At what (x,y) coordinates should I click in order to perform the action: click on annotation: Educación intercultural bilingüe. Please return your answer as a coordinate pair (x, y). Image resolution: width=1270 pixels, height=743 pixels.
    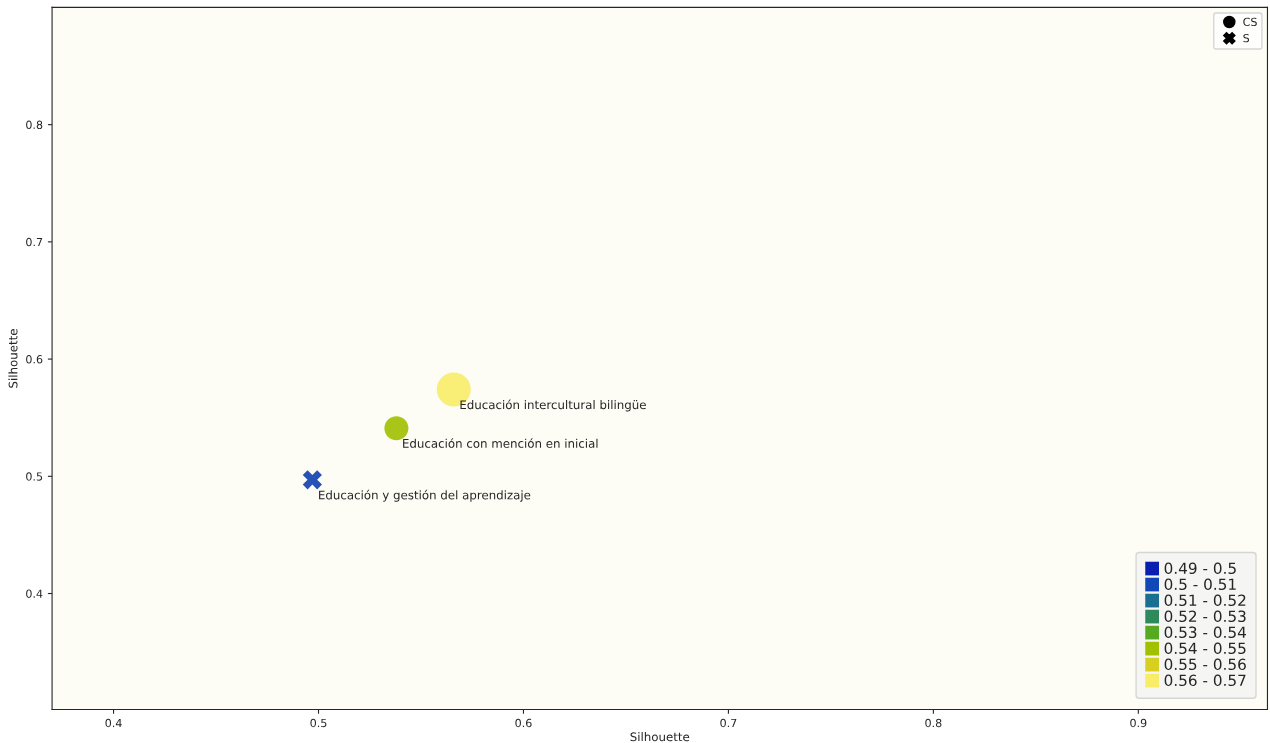
    Looking at the image, I should click on (553, 405).